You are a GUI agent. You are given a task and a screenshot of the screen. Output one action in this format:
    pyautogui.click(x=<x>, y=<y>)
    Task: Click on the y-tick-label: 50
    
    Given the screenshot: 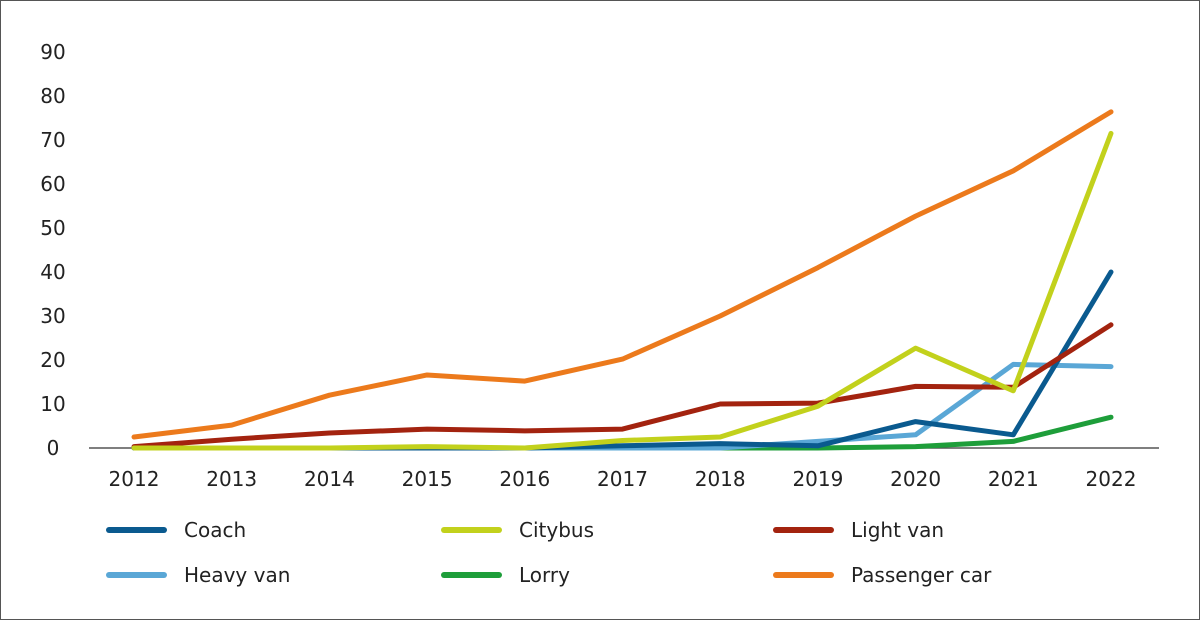 What is the action you would take?
    pyautogui.click(x=52, y=228)
    